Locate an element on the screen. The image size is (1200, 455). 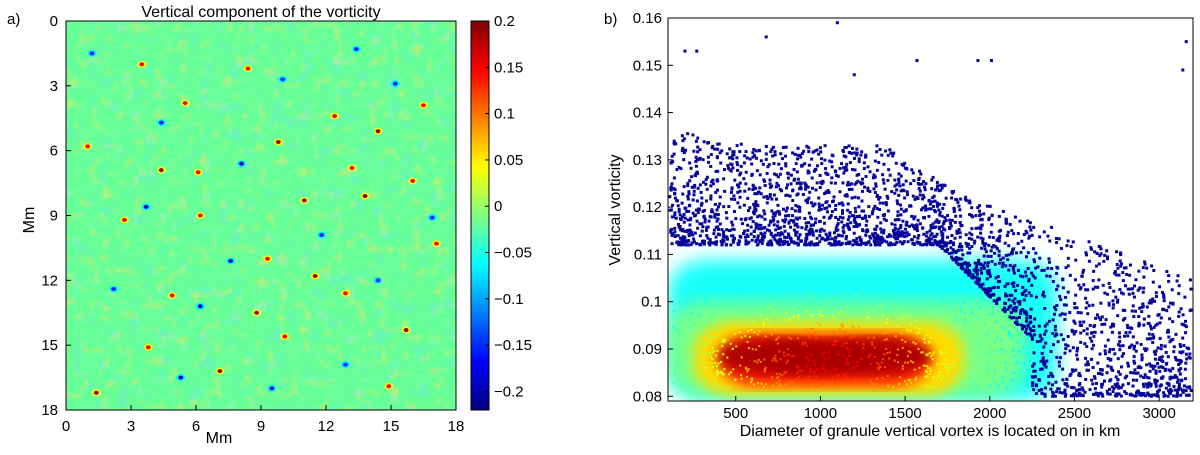
scatter-y-tick-label: 0.15 is located at coordinates (647, 65).